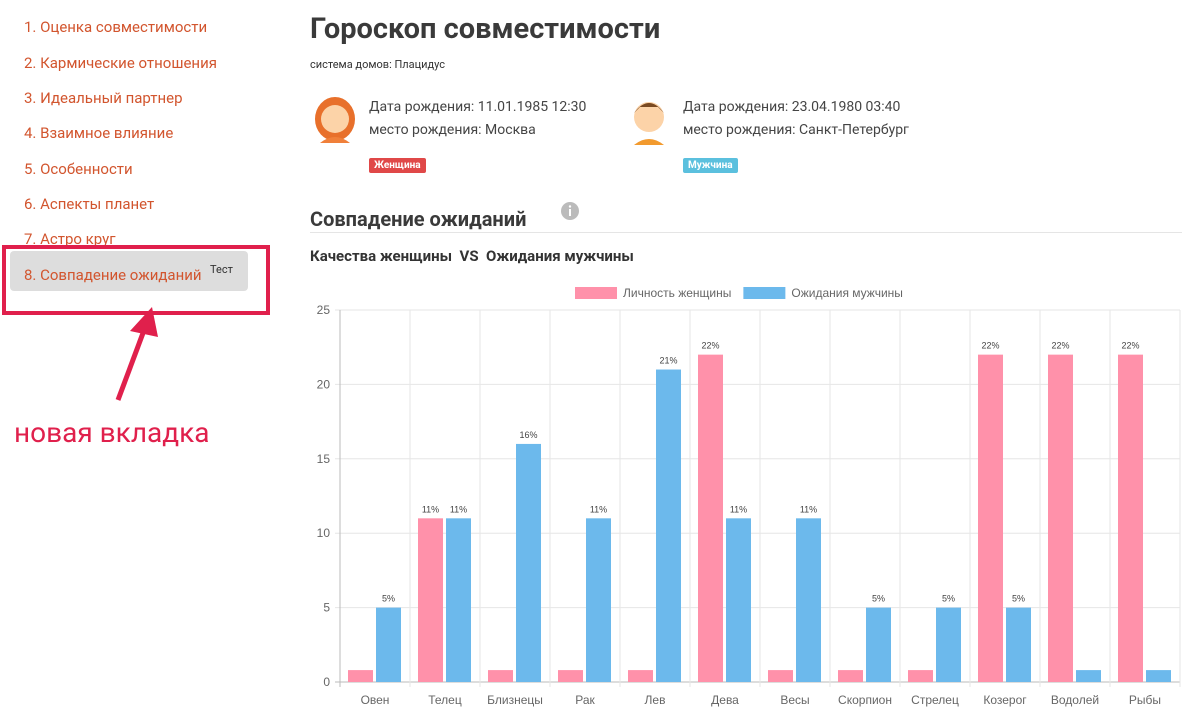 This screenshot has height=722, width=1200. What do you see at coordinates (99, 133) in the screenshot?
I see `nav-item: 4. Взаимное влияние` at bounding box center [99, 133].